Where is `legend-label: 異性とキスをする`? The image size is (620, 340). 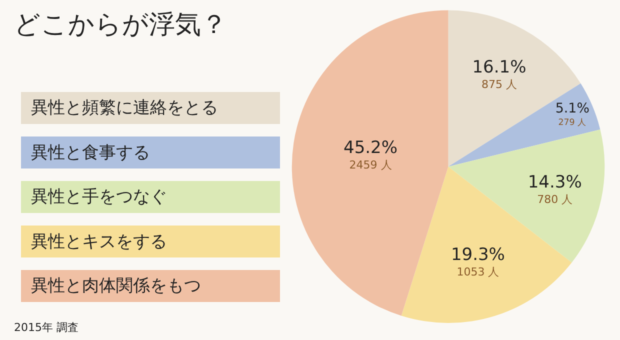
legend-label: 異性とキスをする is located at coordinates (99, 242).